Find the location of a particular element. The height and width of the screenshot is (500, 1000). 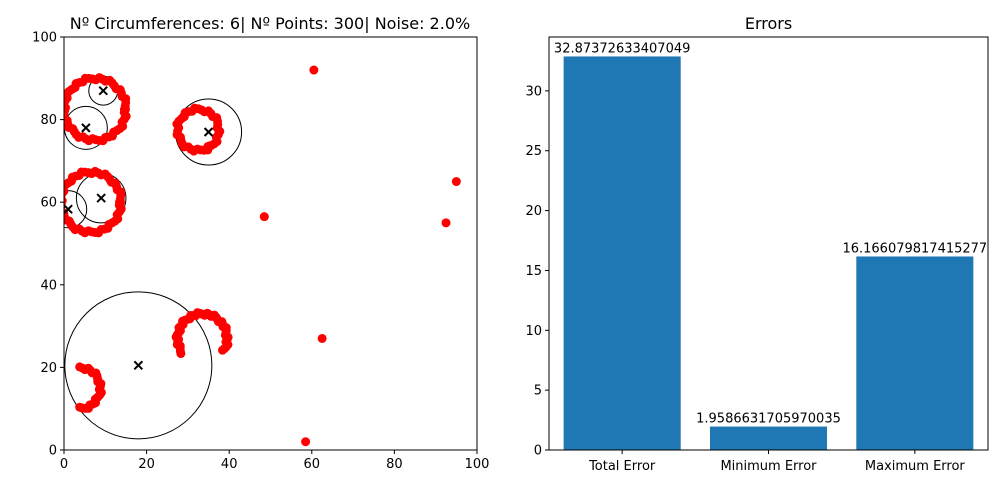

y-tick-label: 15 is located at coordinates (533, 271).